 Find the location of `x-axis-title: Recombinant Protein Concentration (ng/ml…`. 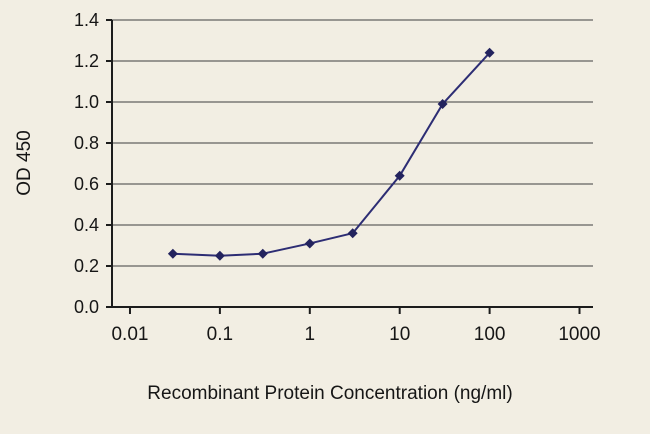

x-axis-title: Recombinant Protein Concentration (ng/ml… is located at coordinates (329, 393).